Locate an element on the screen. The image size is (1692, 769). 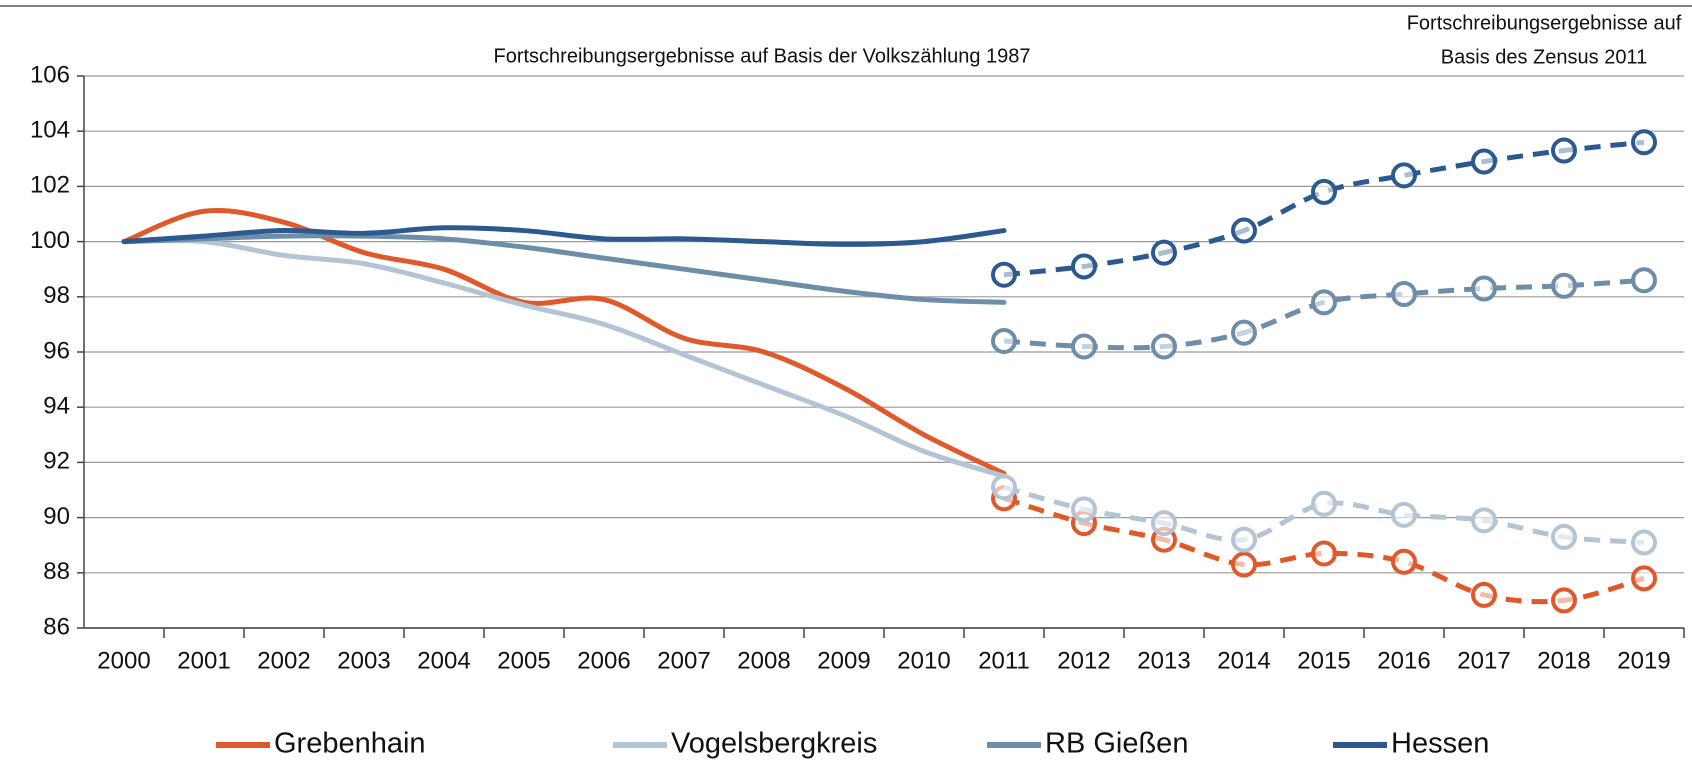
x-tick-label: 2006 is located at coordinates (603, 660).